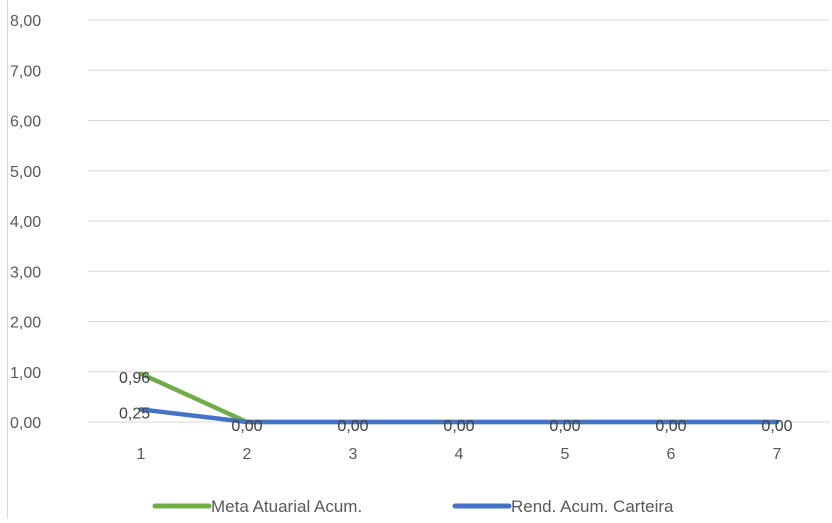 This screenshot has width=832, height=523. I want to click on x-tick-label: 1, so click(141, 454).